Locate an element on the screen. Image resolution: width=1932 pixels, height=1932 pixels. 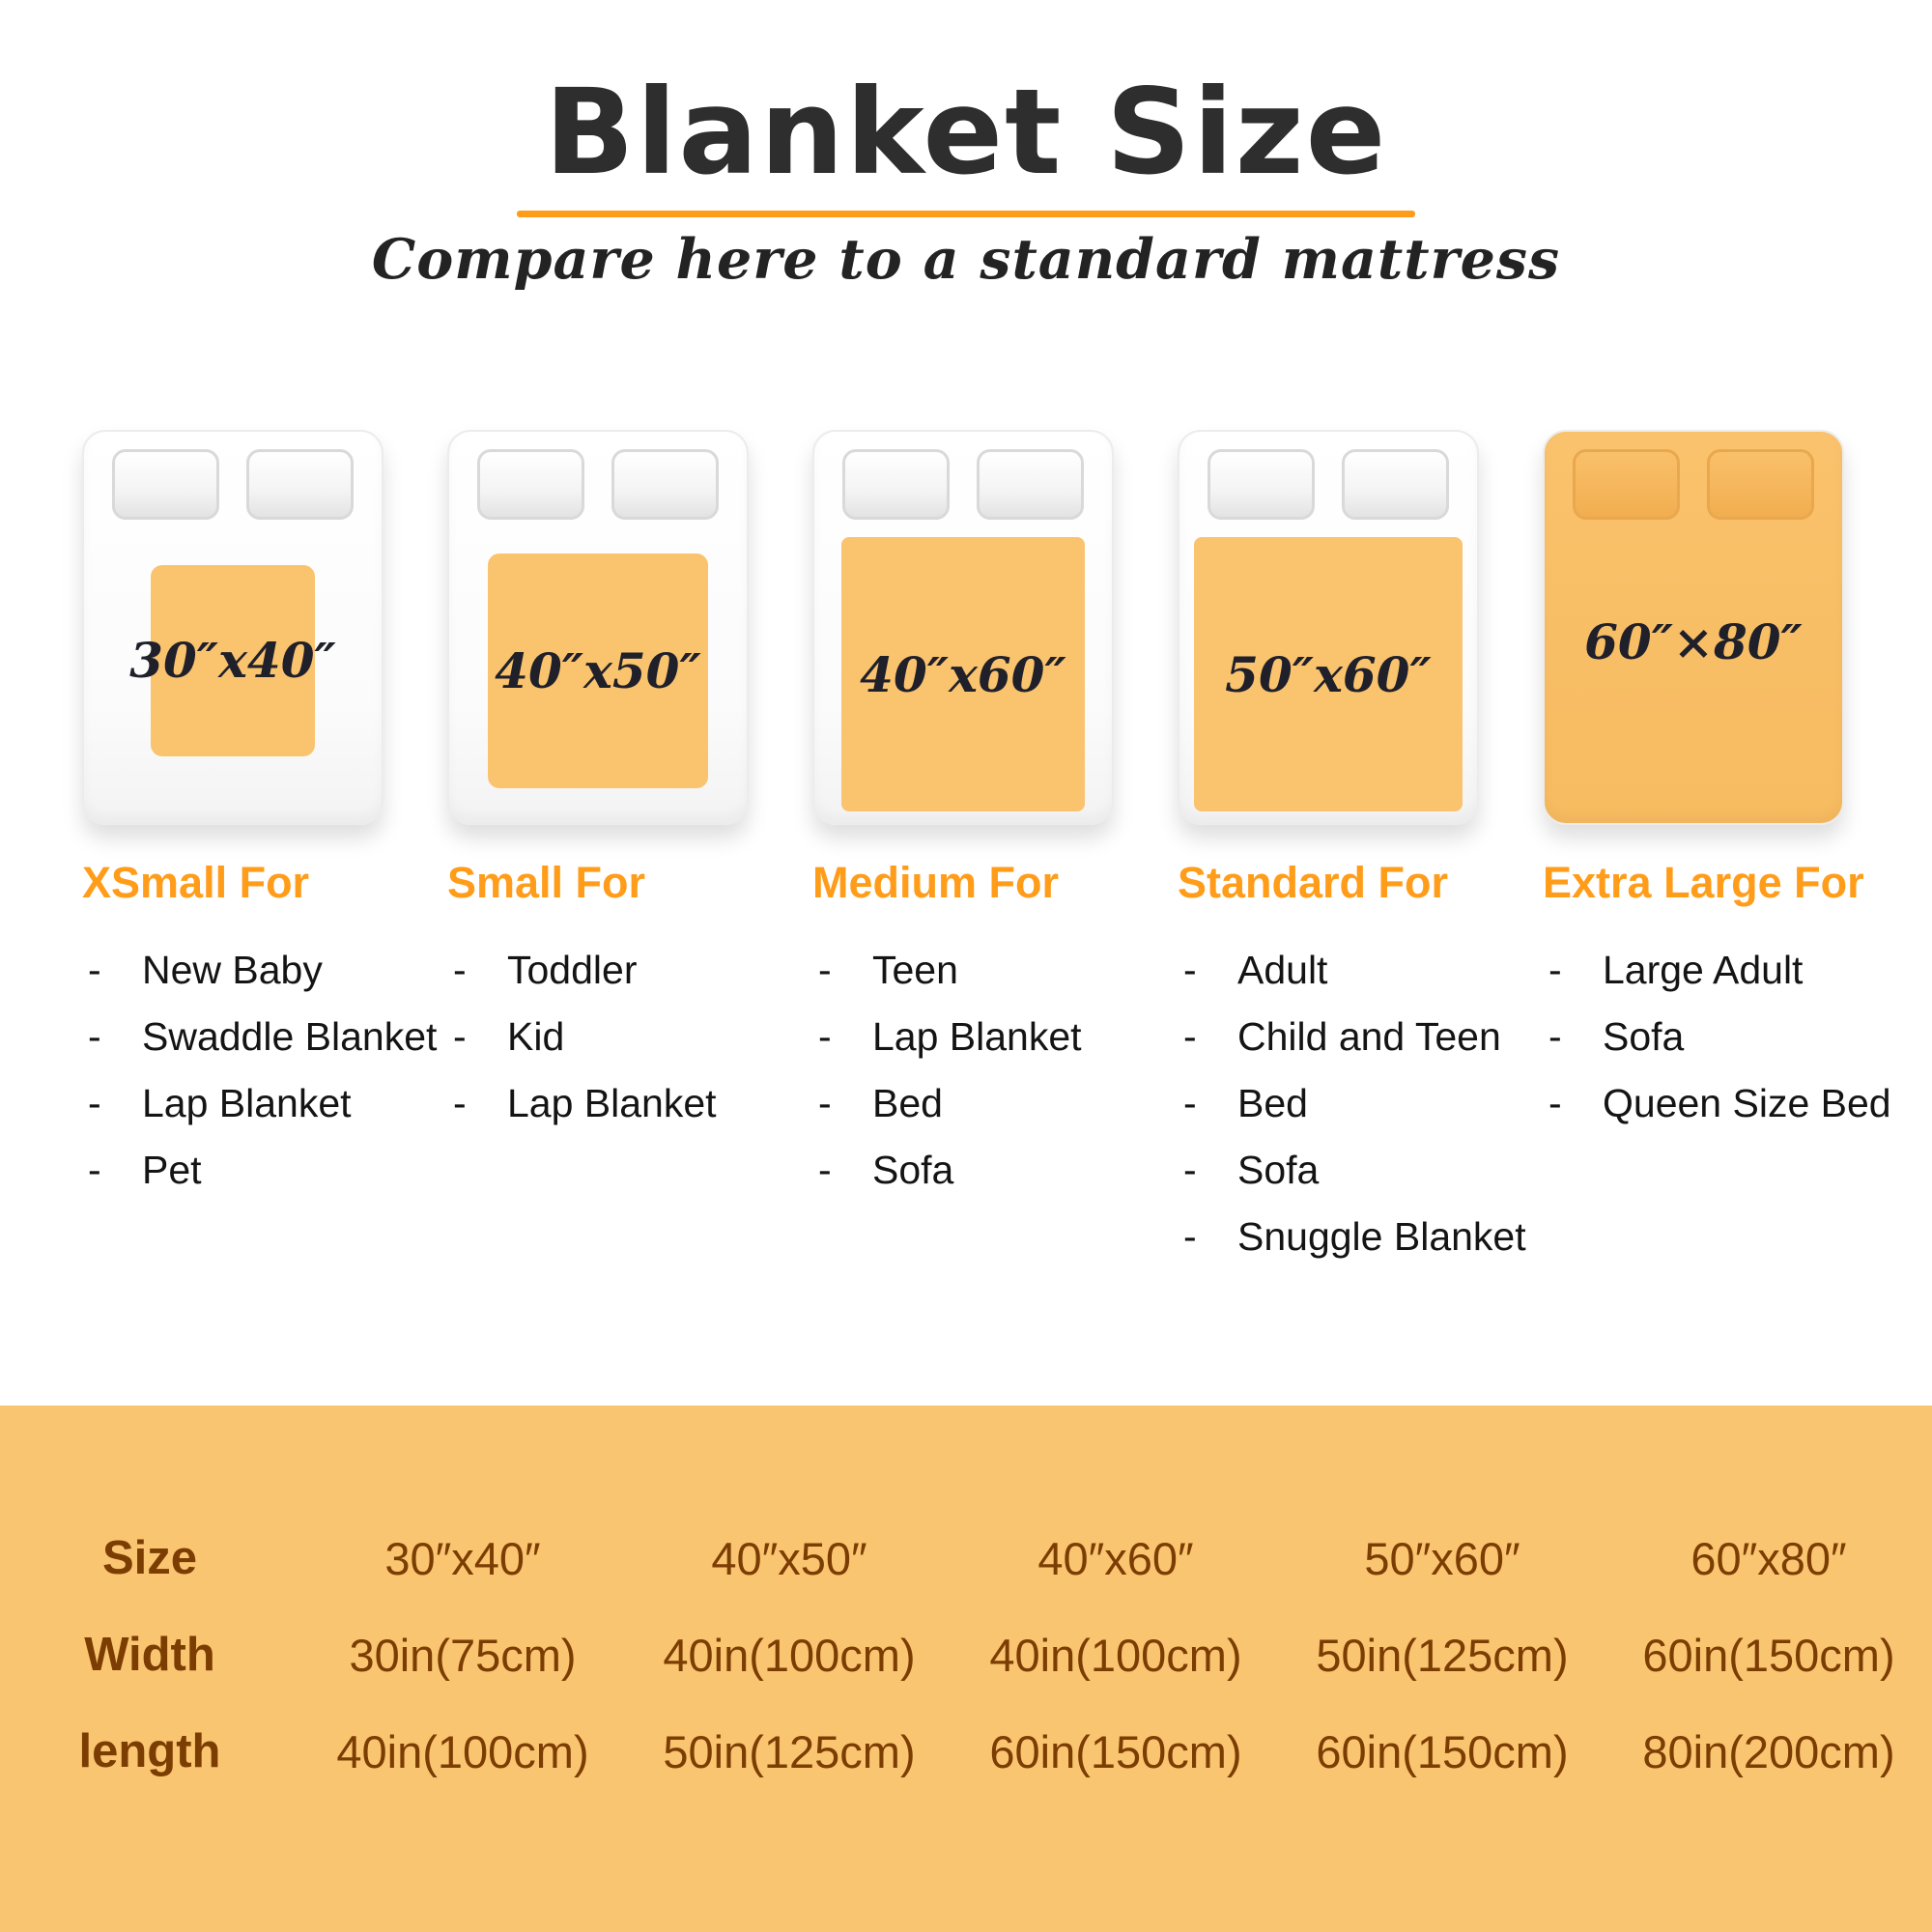
blanket-size-label: 50″x60″ is located at coordinates (1328, 674).